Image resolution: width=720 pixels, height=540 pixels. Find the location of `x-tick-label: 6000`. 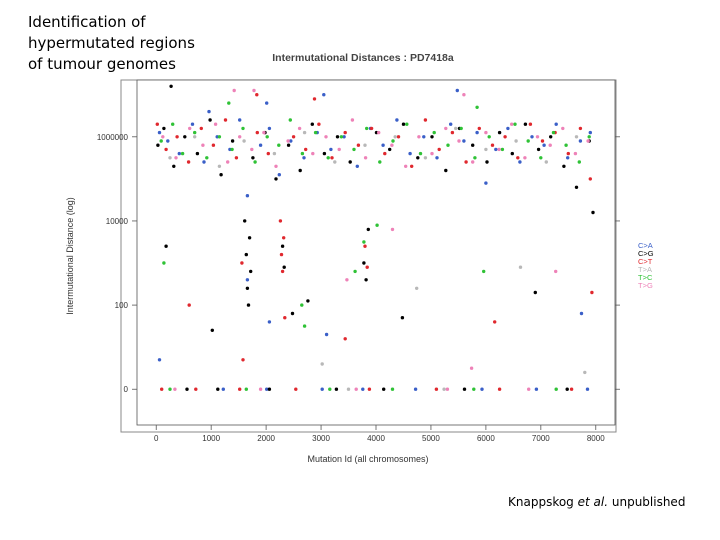

x-tick-label: 6000 is located at coordinates (486, 438).